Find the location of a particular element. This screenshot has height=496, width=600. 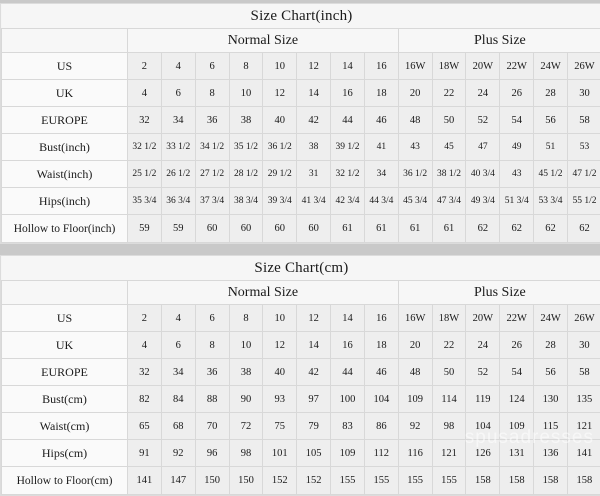

cell-value: 22 is located at coordinates (449, 345).